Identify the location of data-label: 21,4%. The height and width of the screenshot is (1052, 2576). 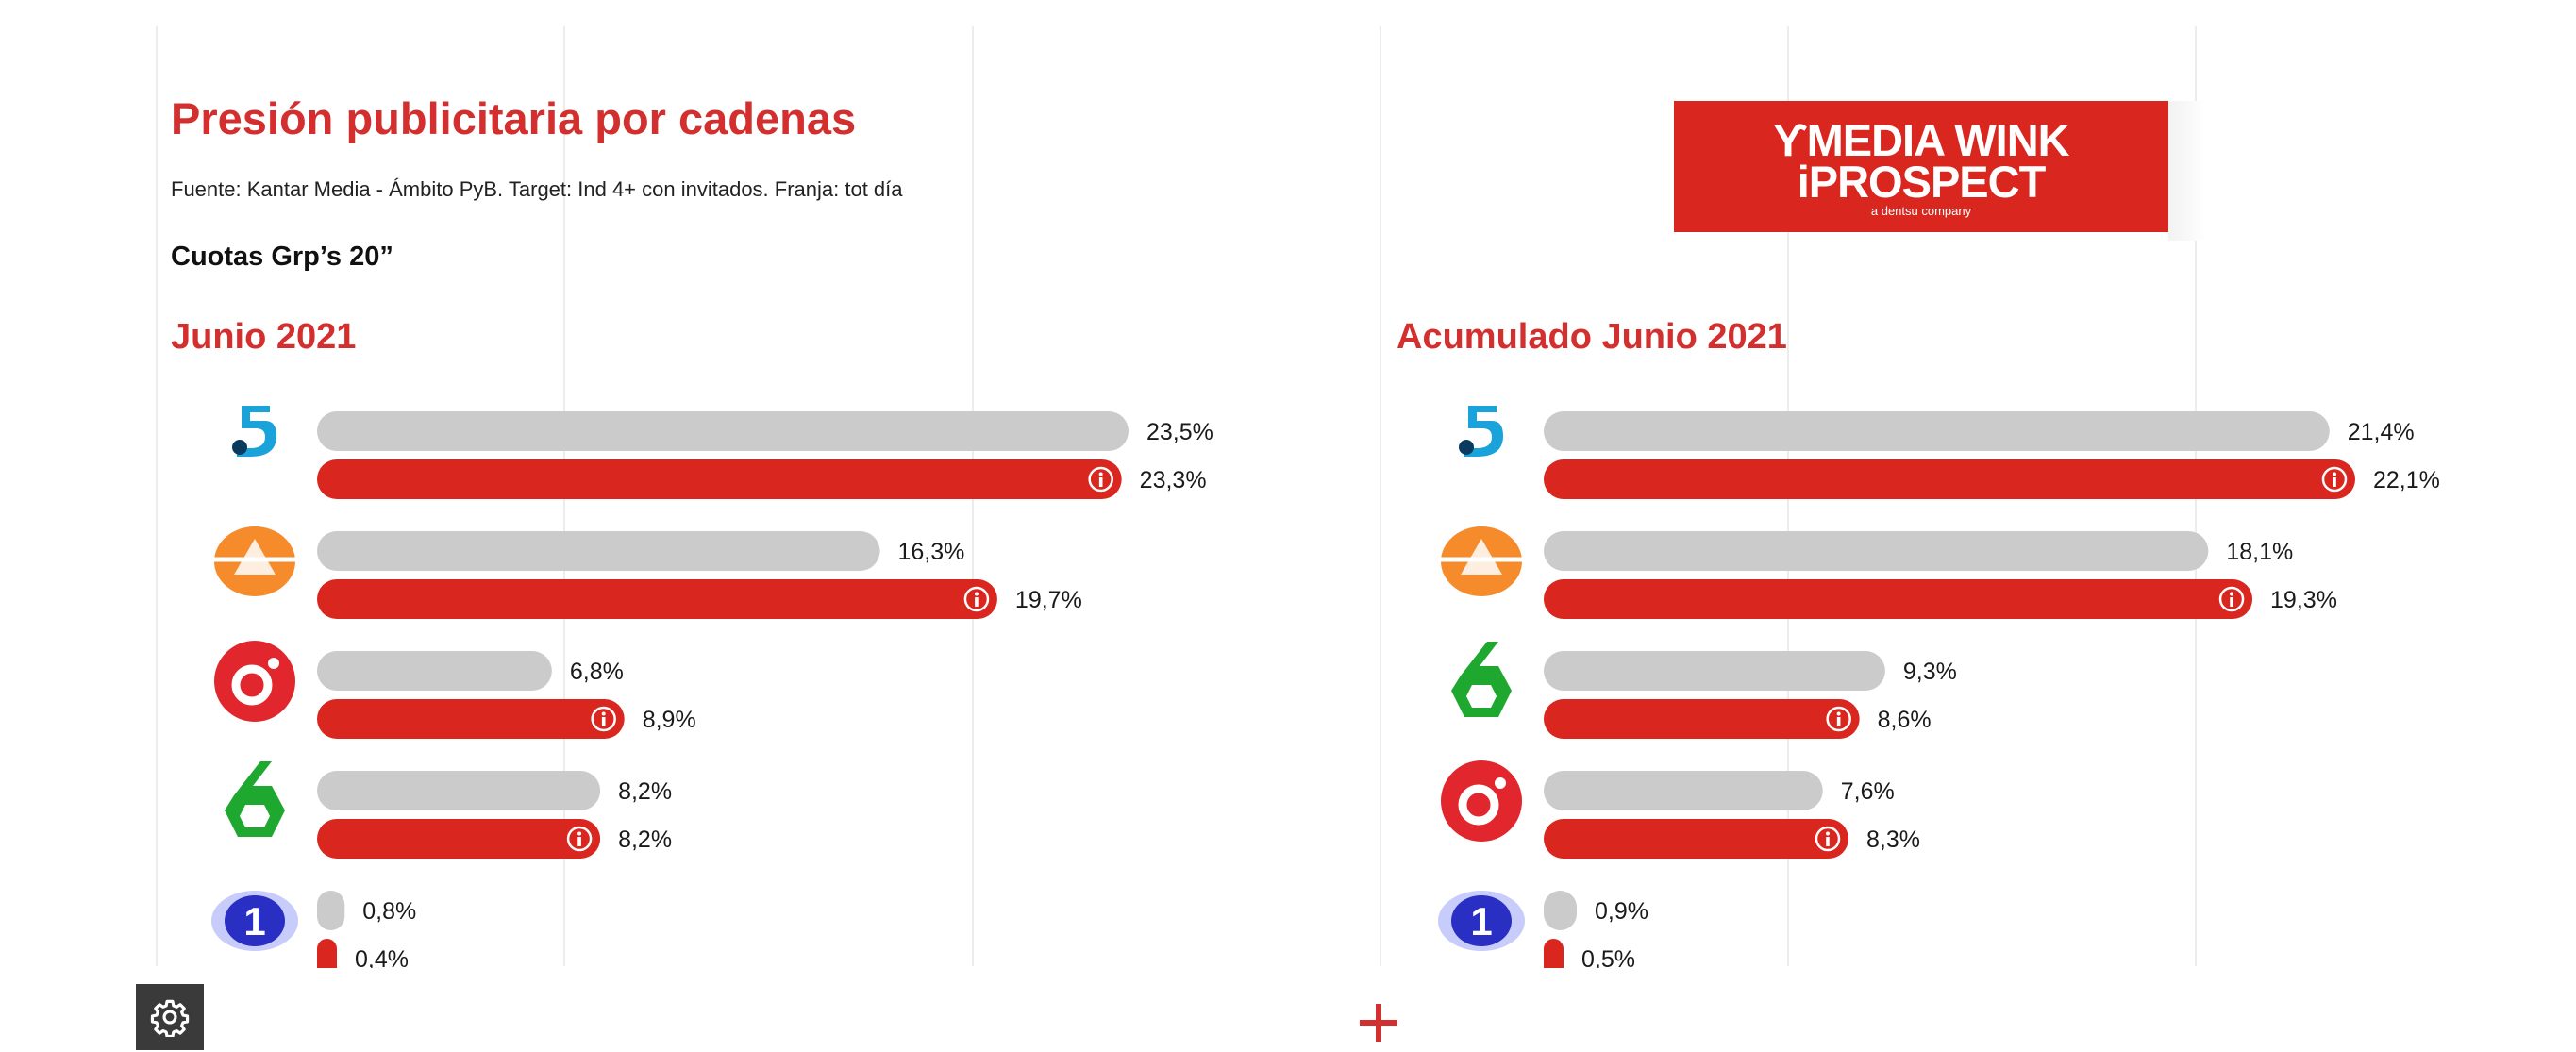
(2381, 432).